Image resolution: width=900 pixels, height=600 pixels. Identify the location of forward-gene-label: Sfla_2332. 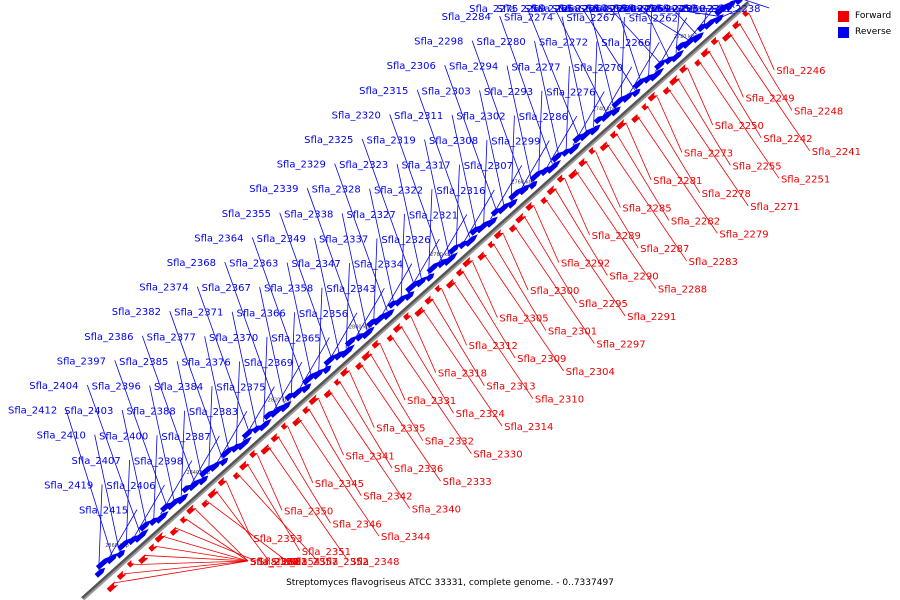
(449, 442).